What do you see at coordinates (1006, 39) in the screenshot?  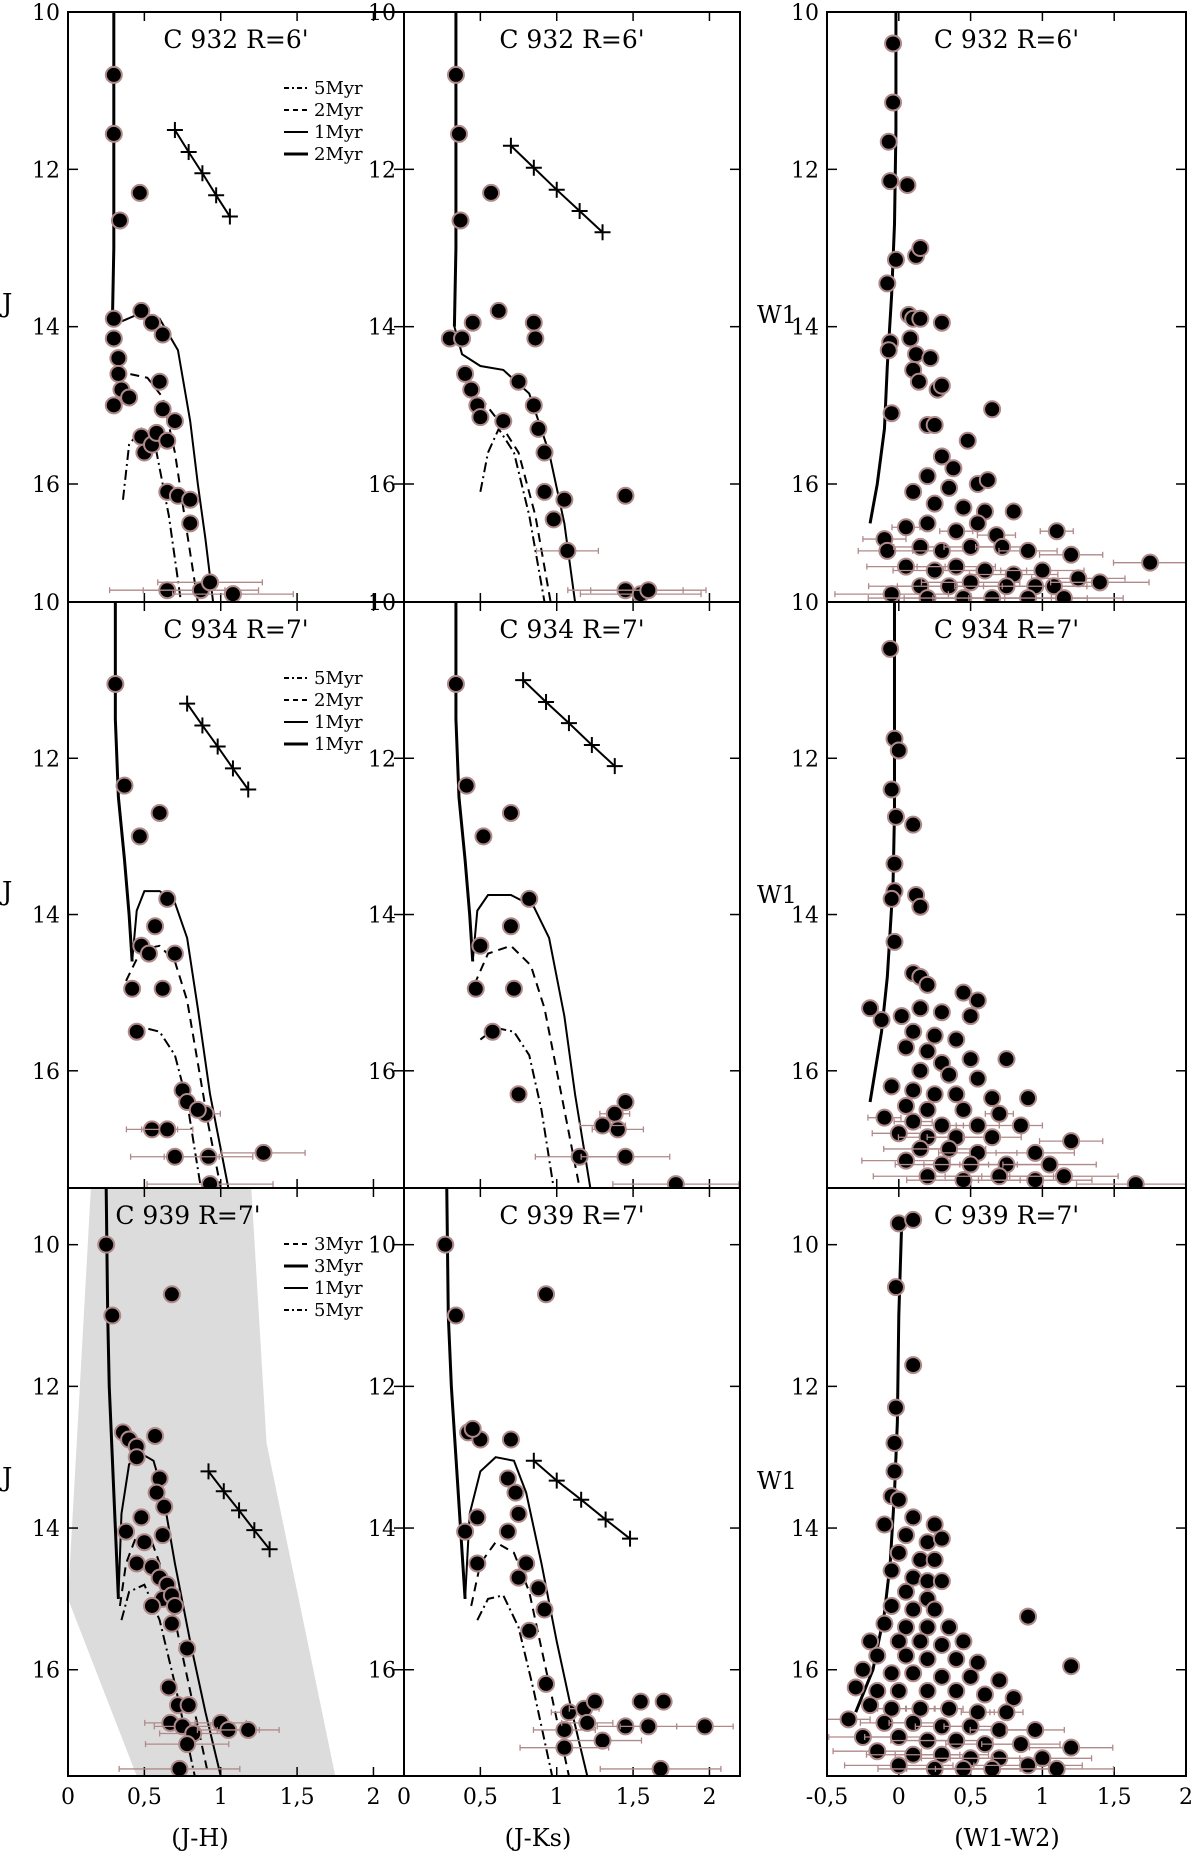 I see `panel-title: C 932 R=6'` at bounding box center [1006, 39].